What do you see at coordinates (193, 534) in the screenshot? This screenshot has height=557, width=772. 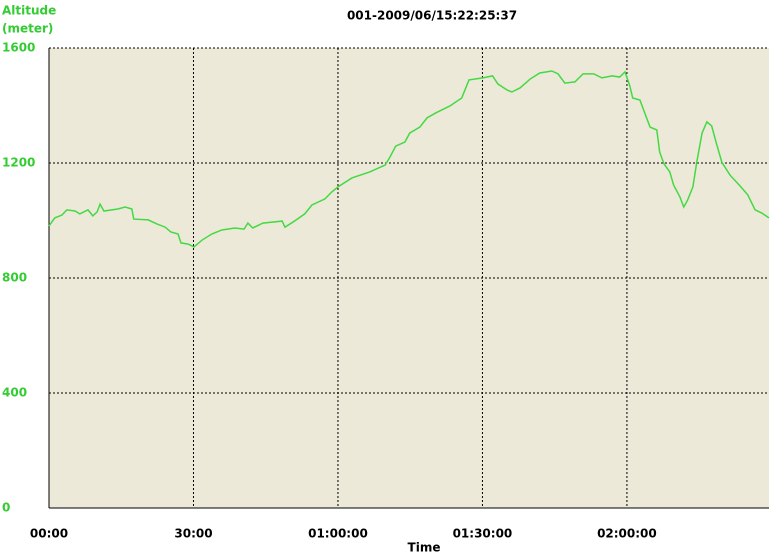 I see `x-tick-label: 30:00` at bounding box center [193, 534].